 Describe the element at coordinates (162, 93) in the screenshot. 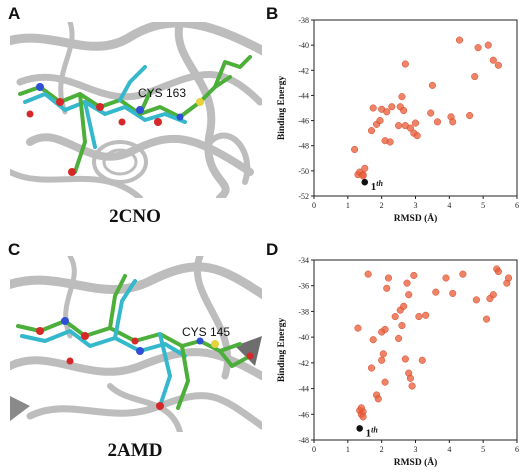

I see `residue-label-cys163: CYS 163` at that location.